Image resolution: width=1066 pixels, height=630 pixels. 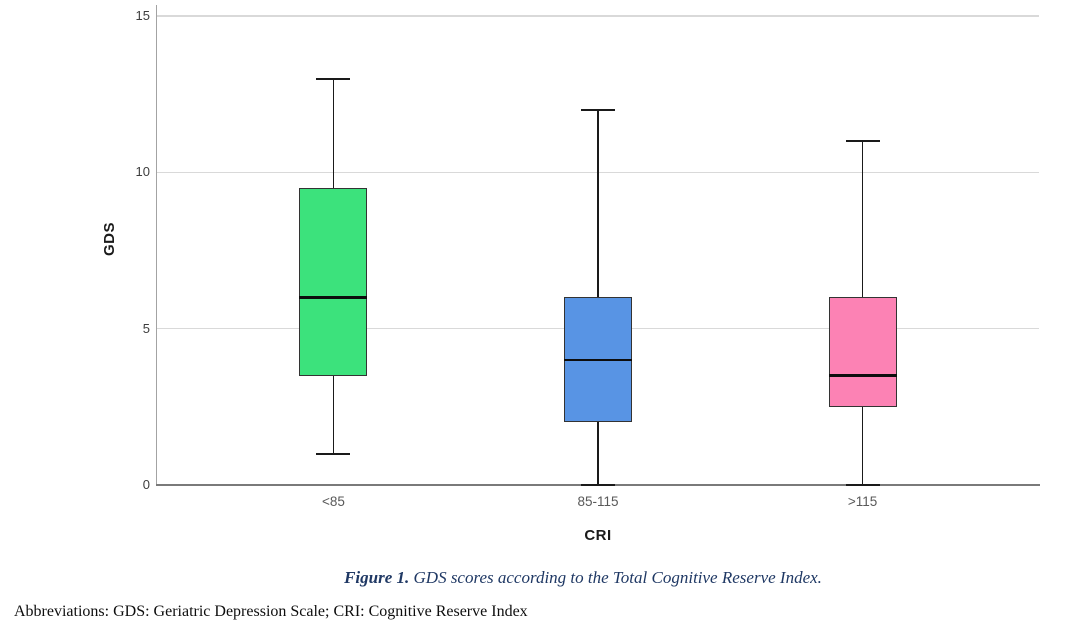 I want to click on caption-label: Figure 1., so click(x=377, y=577).